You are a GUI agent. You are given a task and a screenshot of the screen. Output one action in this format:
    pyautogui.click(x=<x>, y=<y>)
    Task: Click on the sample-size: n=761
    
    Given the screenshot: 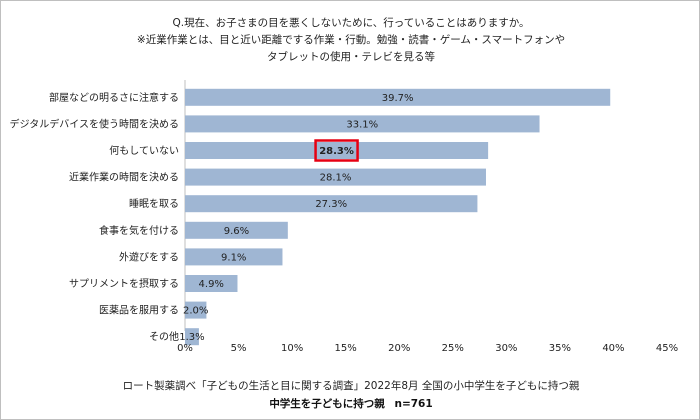 What is the action you would take?
    pyautogui.click(x=413, y=404)
    